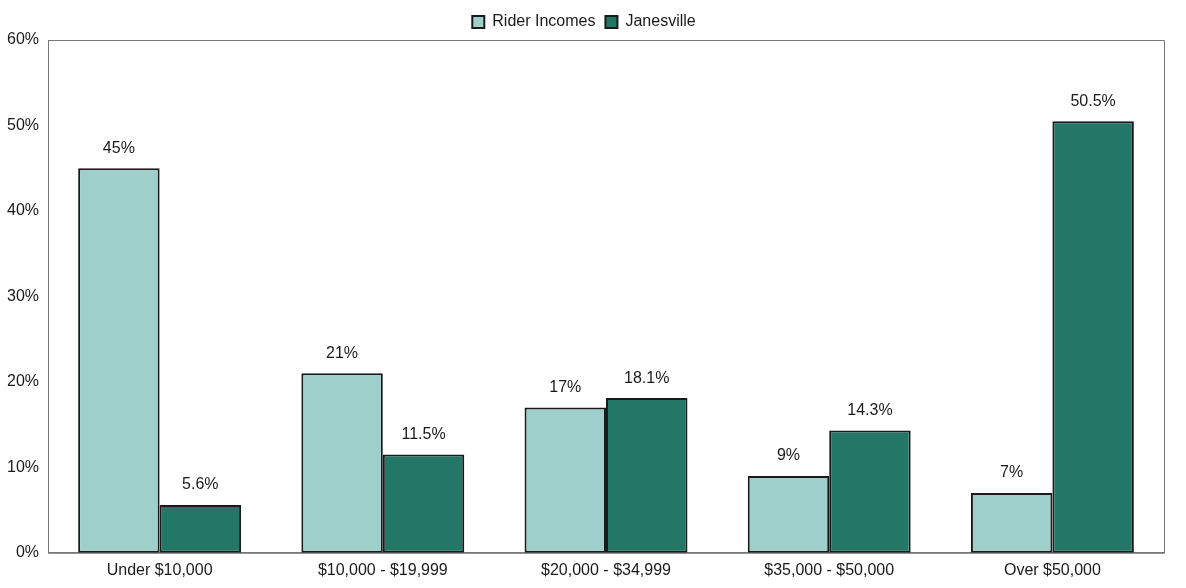 Image resolution: width=1186 pixels, height=588 pixels. Describe the element at coordinates (23, 381) in the screenshot. I see `y-tick-label: 20%` at that location.